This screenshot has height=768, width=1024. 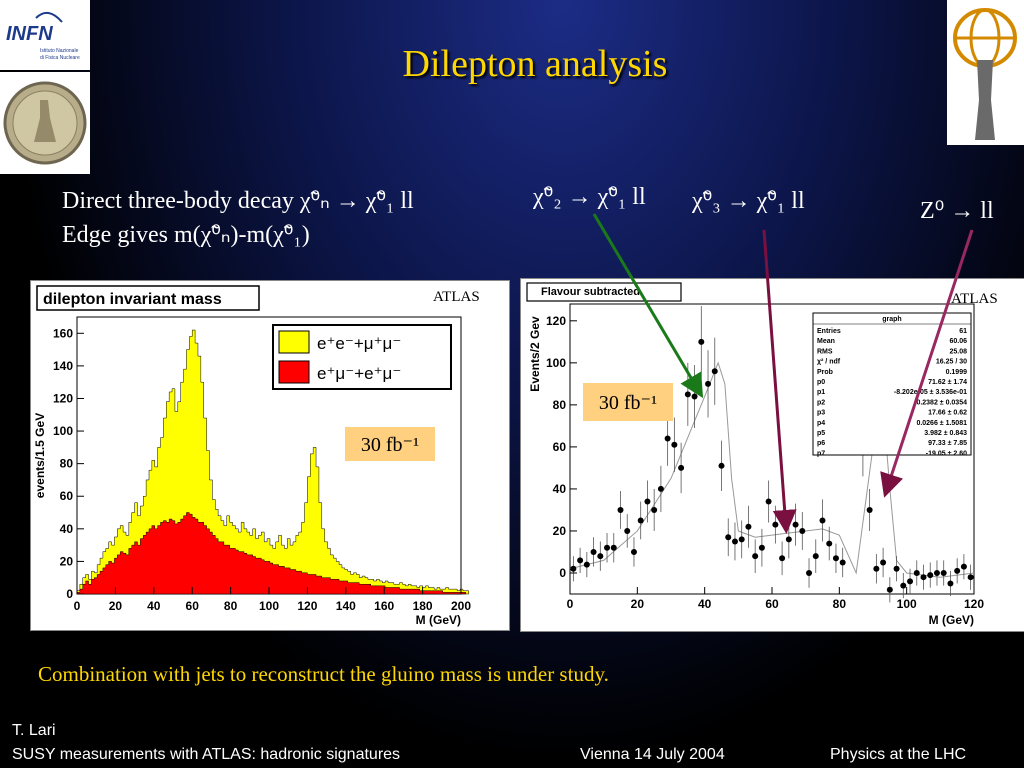 I want to click on stats-key: p4, so click(x=821, y=423).